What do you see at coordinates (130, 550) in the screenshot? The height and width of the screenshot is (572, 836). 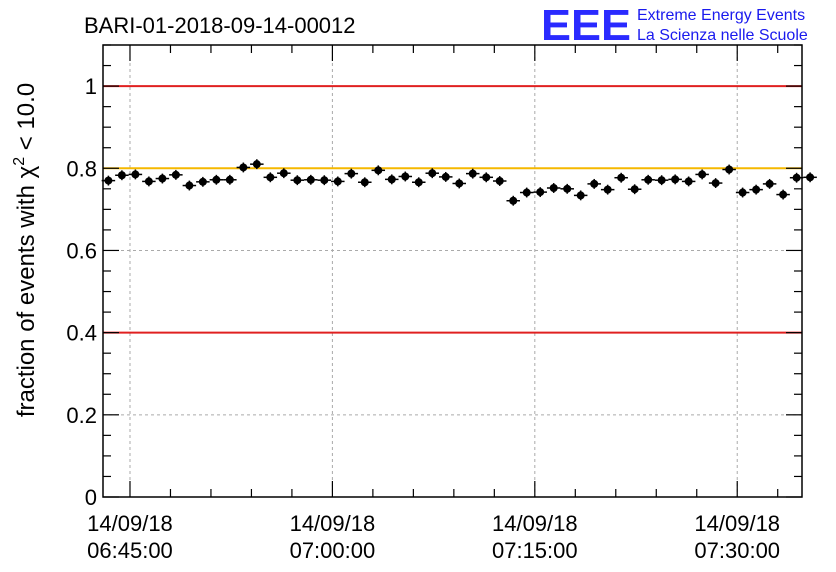 I see `x-tick-time: 06:45:00` at bounding box center [130, 550].